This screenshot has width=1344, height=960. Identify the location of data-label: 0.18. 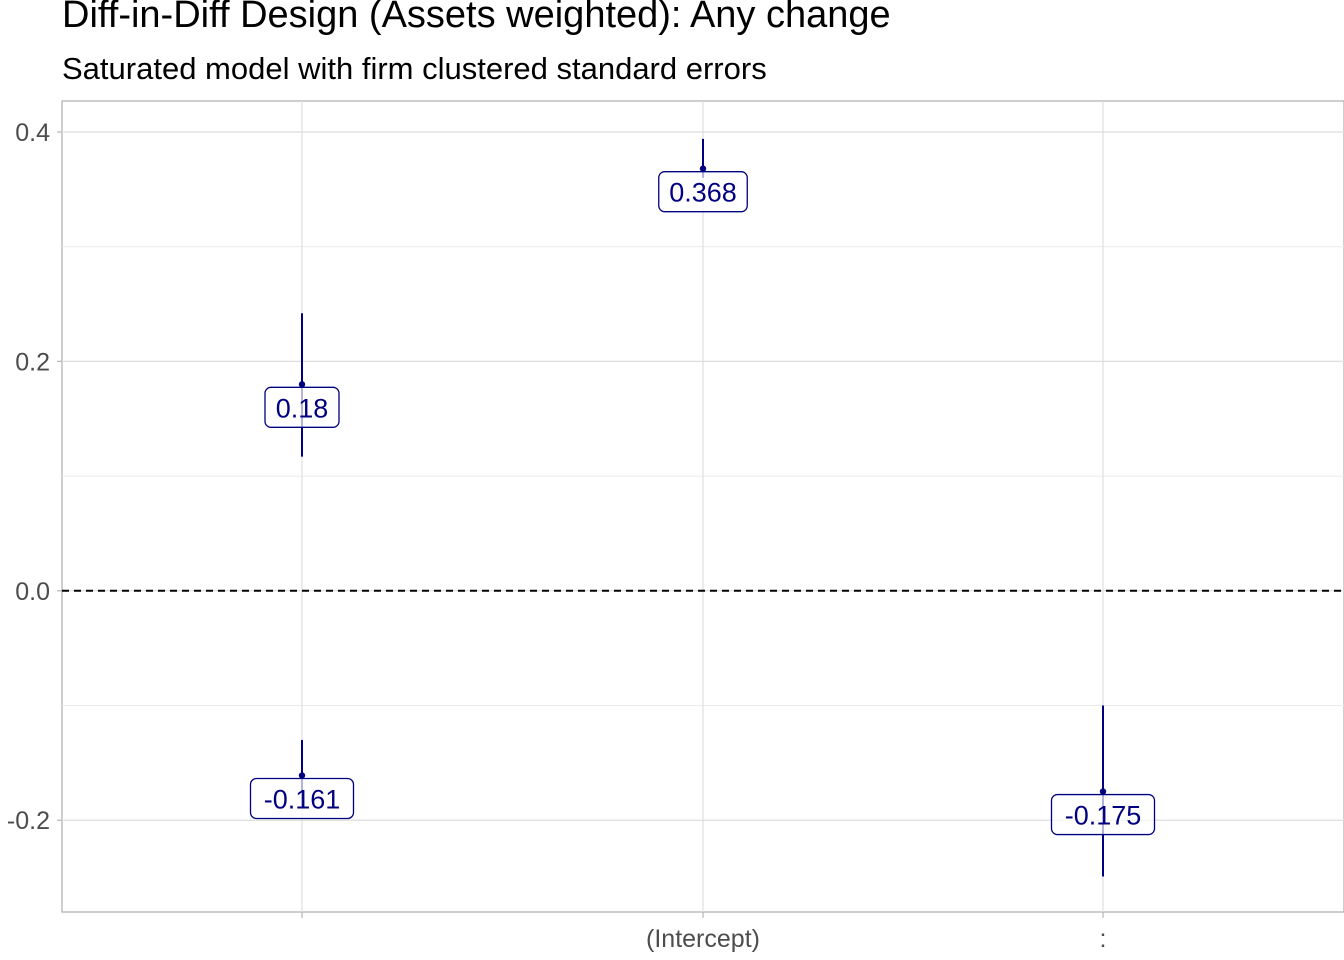
(302, 408).